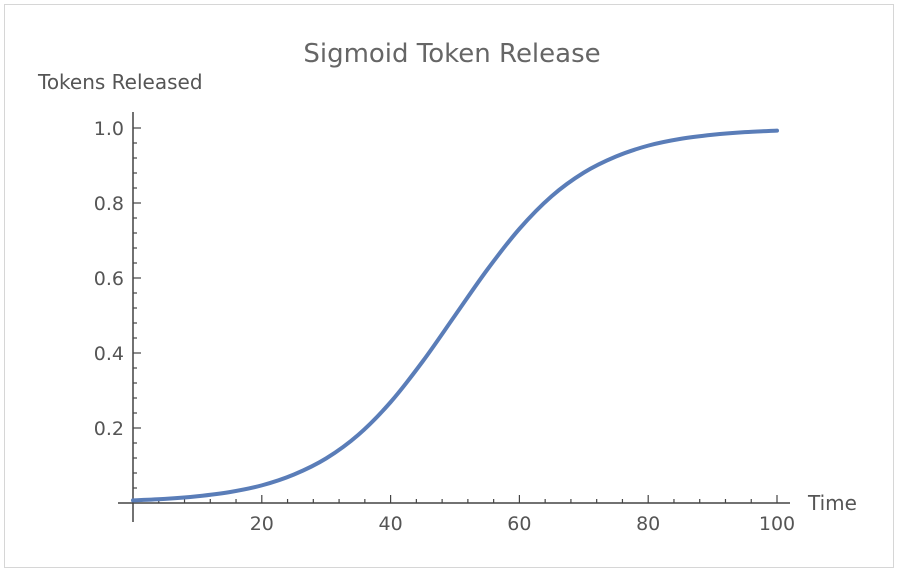  I want to click on x-tick-label: 80, so click(648, 524).